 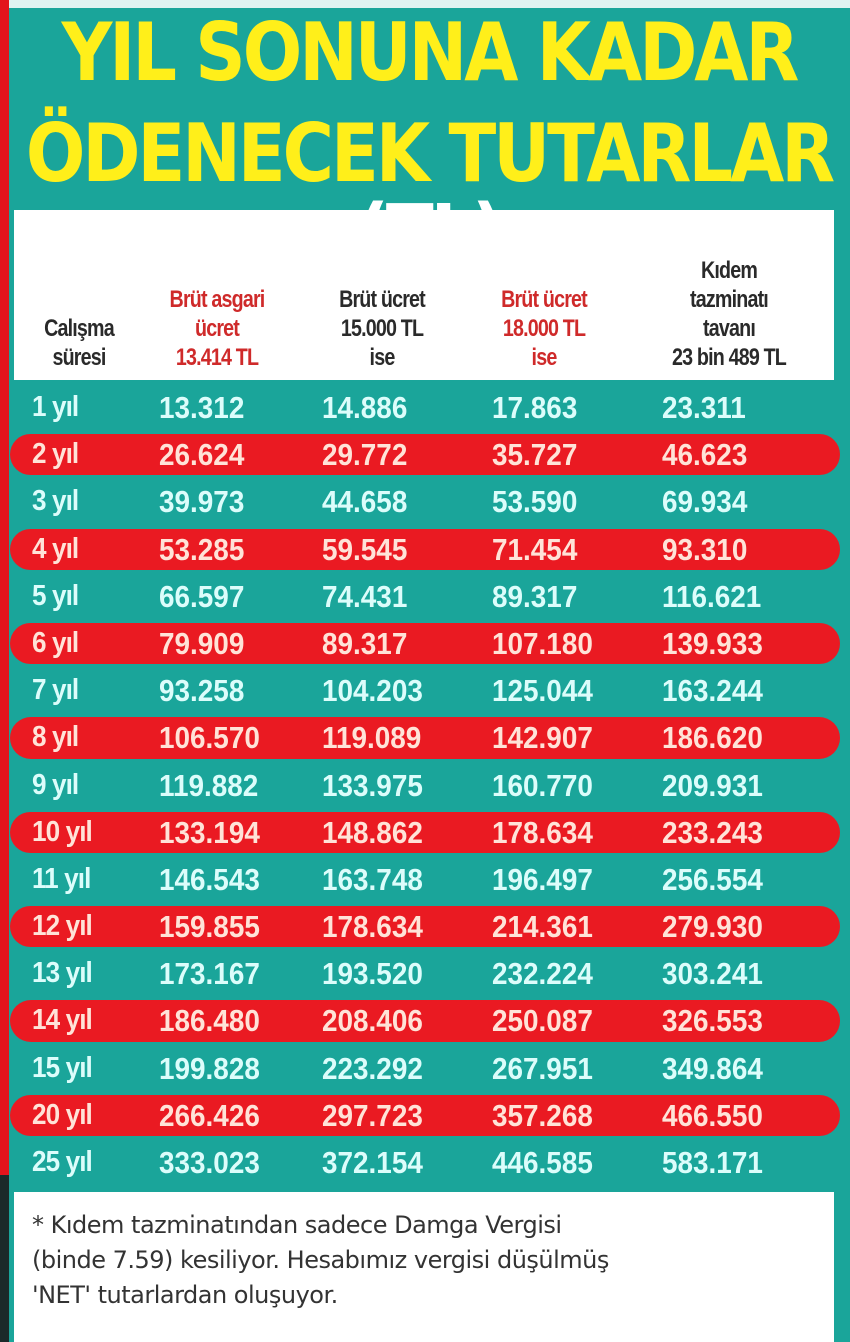 What do you see at coordinates (430, 153) in the screenshot?
I see `title-line-2-text: ÖDENECEK TUTARLAR` at bounding box center [430, 153].